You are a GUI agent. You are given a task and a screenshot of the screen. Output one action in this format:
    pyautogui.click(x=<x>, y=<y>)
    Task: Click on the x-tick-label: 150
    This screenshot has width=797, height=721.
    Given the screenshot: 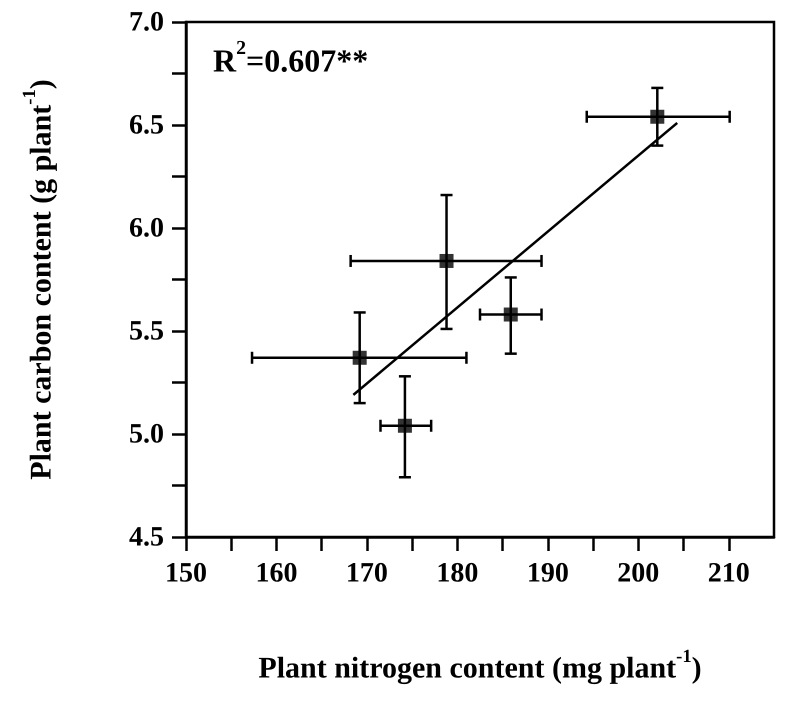 What is the action you would take?
    pyautogui.click(x=186, y=573)
    